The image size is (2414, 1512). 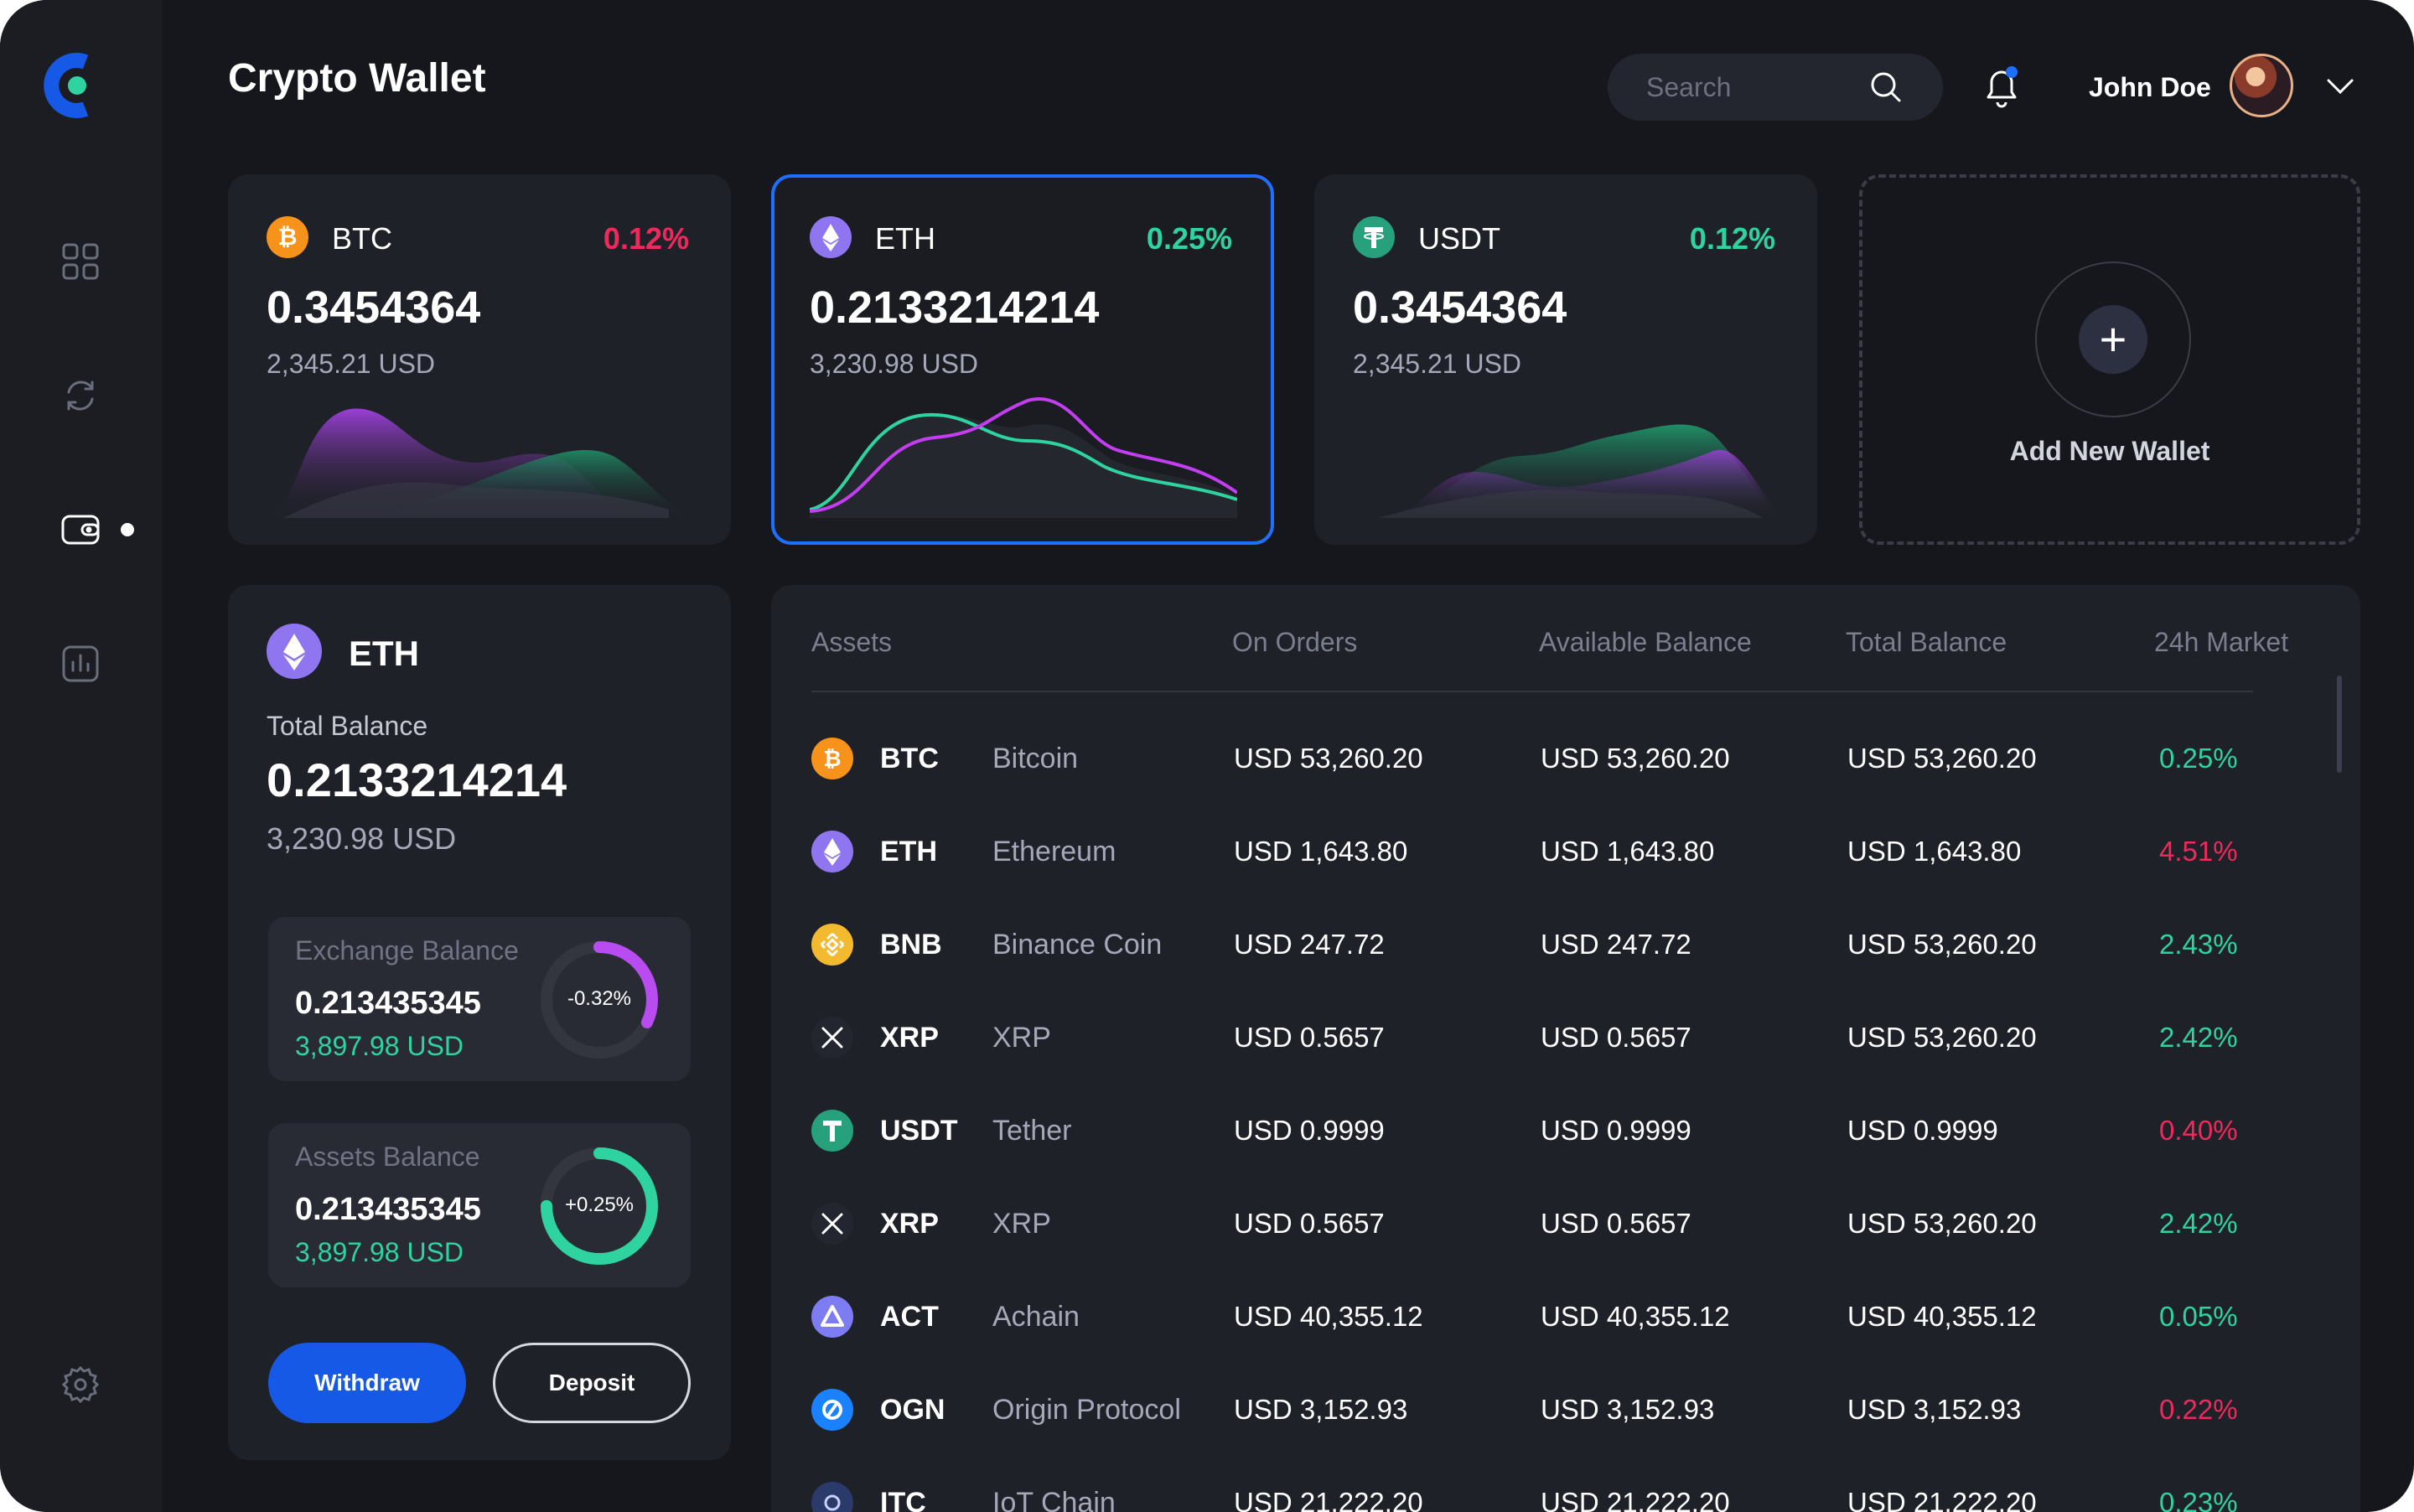 What do you see at coordinates (903, 1499) in the screenshot?
I see `cell-symbol: ITC` at bounding box center [903, 1499].